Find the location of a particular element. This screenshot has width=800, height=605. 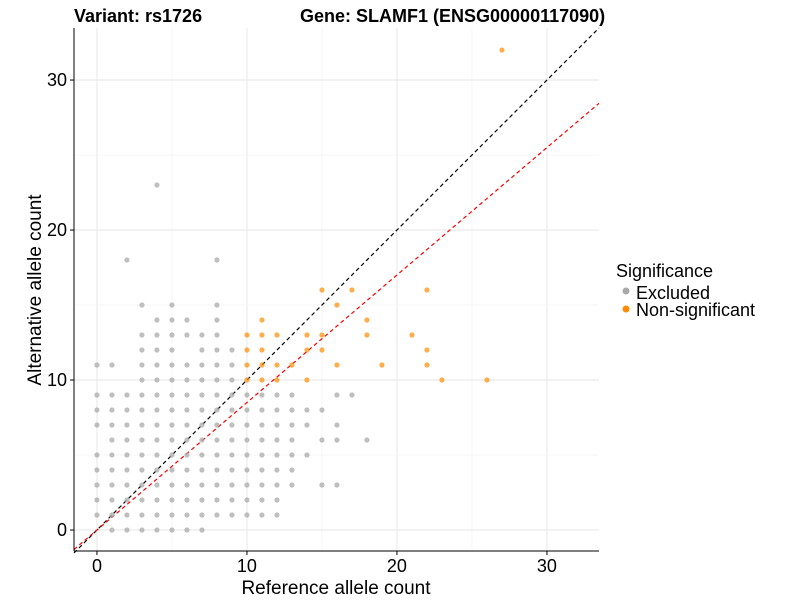

y-axis-title: Alternative allele count is located at coordinates (35, 290).